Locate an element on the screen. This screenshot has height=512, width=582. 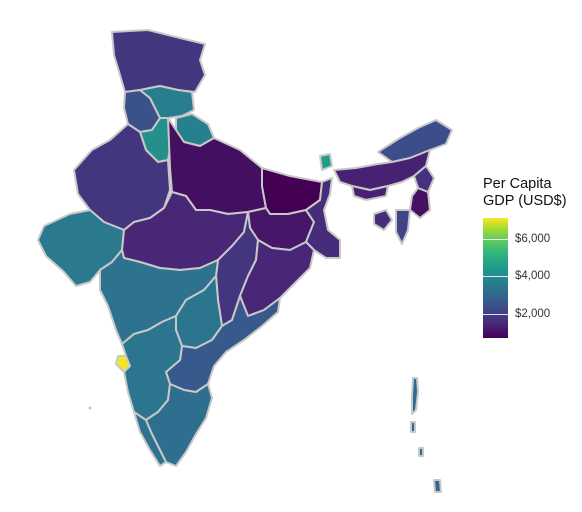
legend-tick-label: $2,000 is located at coordinates (533, 313).